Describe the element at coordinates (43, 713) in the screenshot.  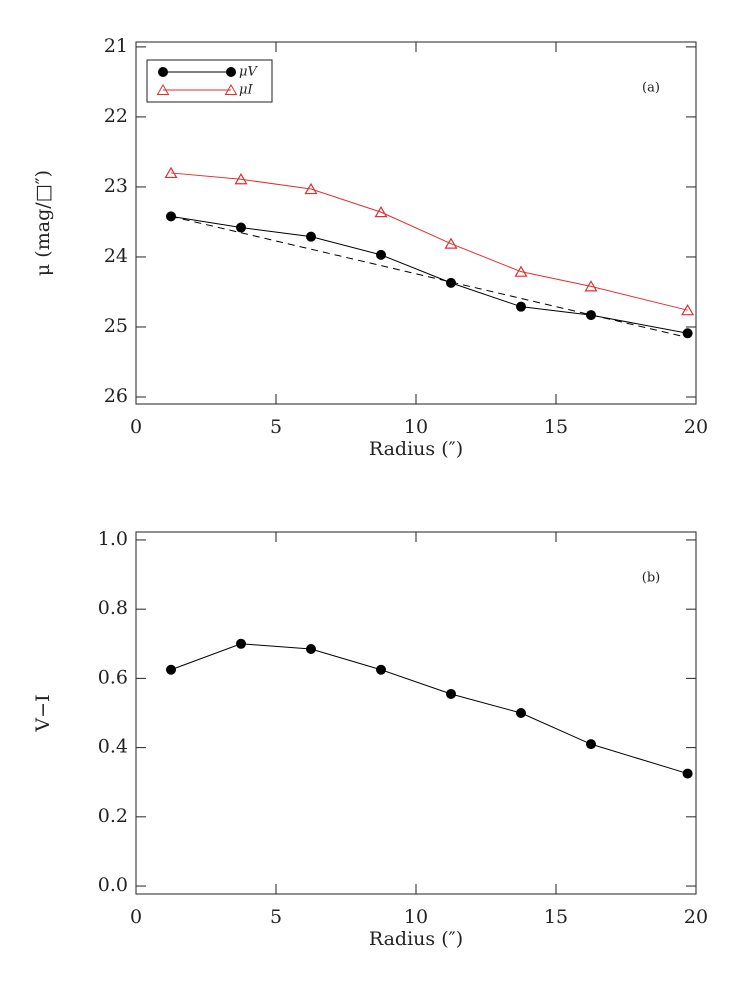
I see `y-axis-title: V−I` at that location.